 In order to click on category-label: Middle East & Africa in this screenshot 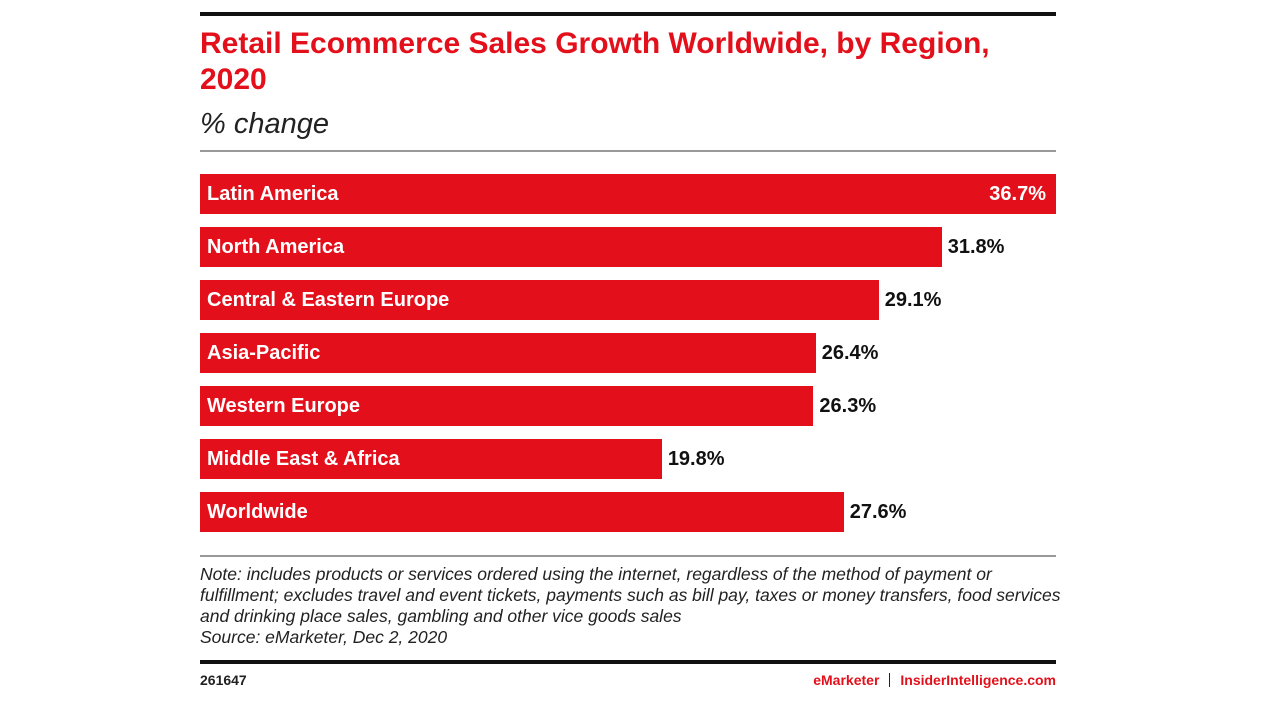, I will do `click(303, 459)`.